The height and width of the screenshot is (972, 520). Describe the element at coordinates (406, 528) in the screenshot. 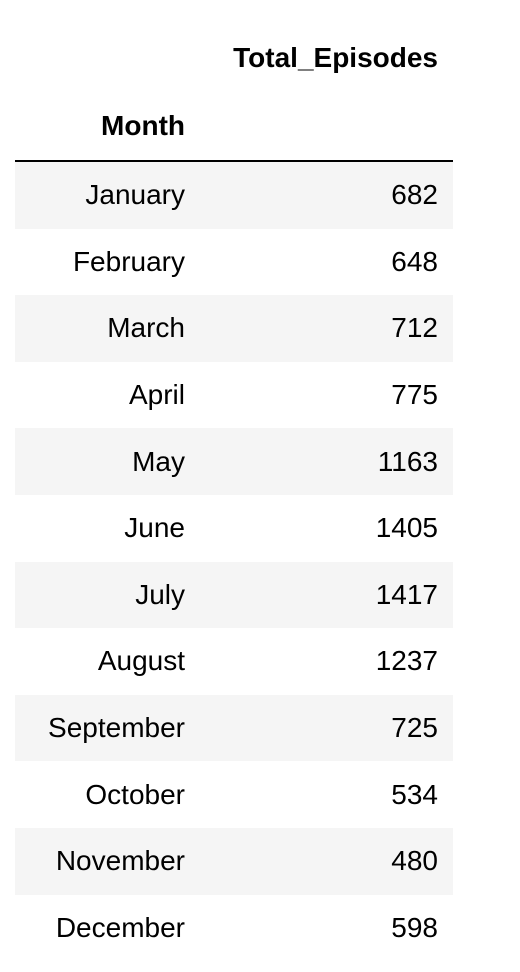

I see `total-episodes-cell: 1405` at that location.